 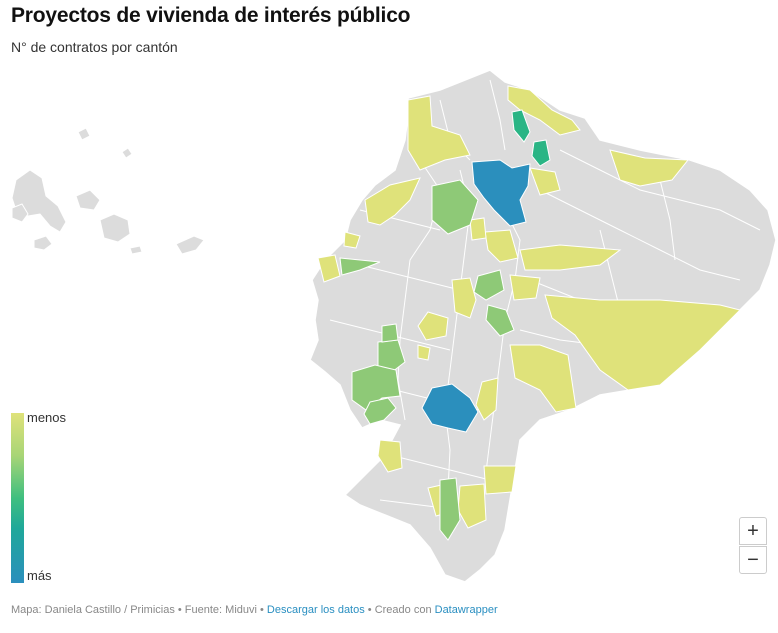 I want to click on canton-imbabura-south, so click(x=541, y=153).